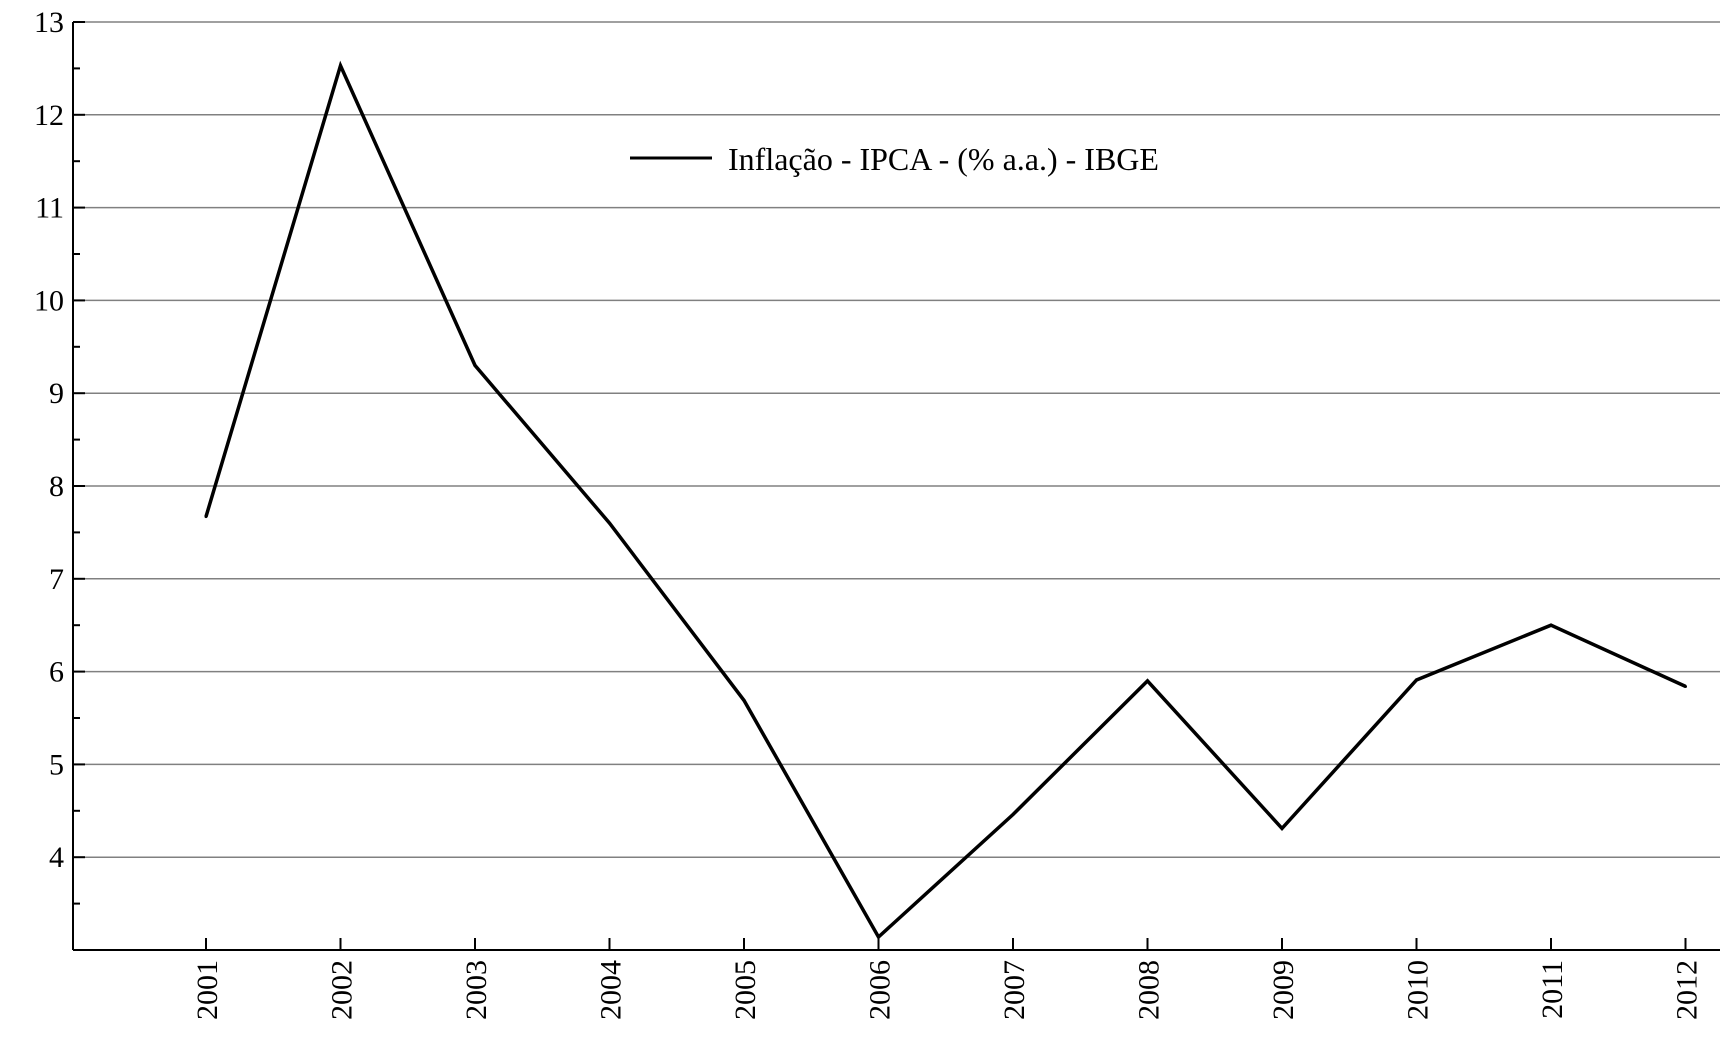 The height and width of the screenshot is (1048, 1720). What do you see at coordinates (56, 857) in the screenshot?
I see `y-tick-label: 4` at bounding box center [56, 857].